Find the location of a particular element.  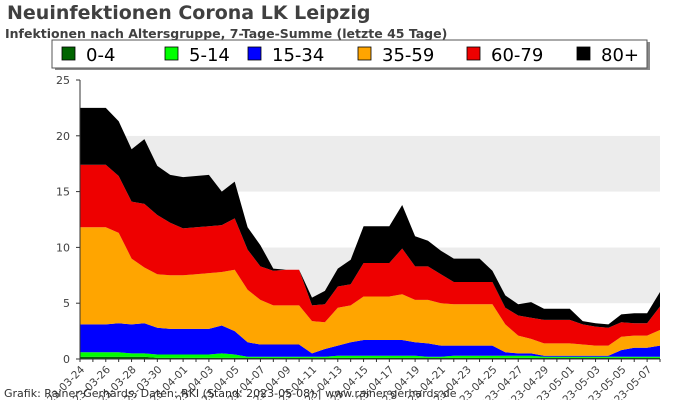

legend-label-0-4: 0-4 is located at coordinates (100, 55).